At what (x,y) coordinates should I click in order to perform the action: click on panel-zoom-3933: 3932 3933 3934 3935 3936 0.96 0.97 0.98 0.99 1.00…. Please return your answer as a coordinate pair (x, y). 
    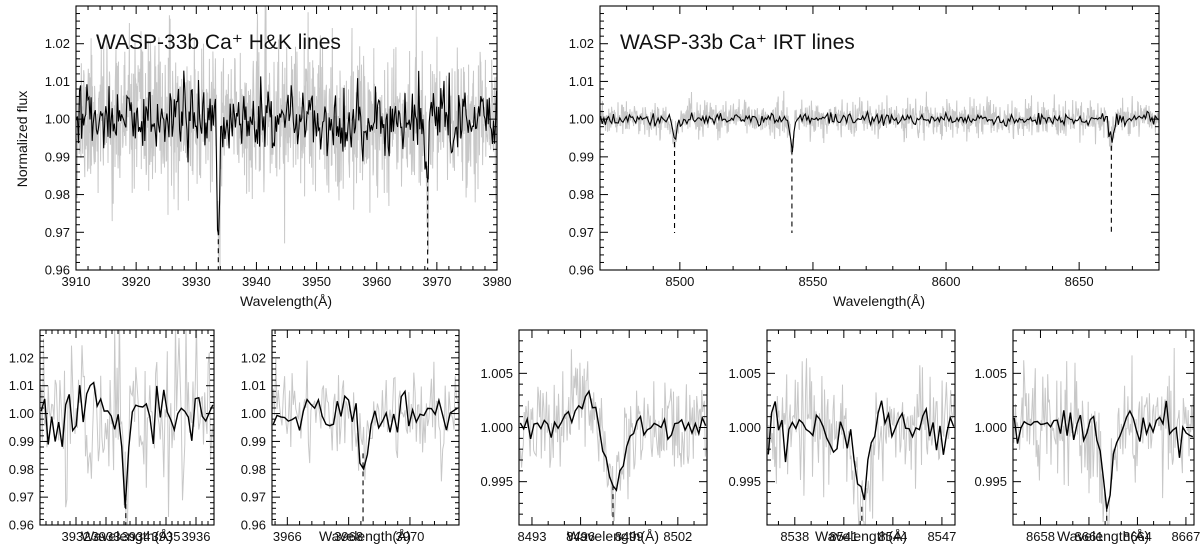
    Looking at the image, I should click on (112, 436).